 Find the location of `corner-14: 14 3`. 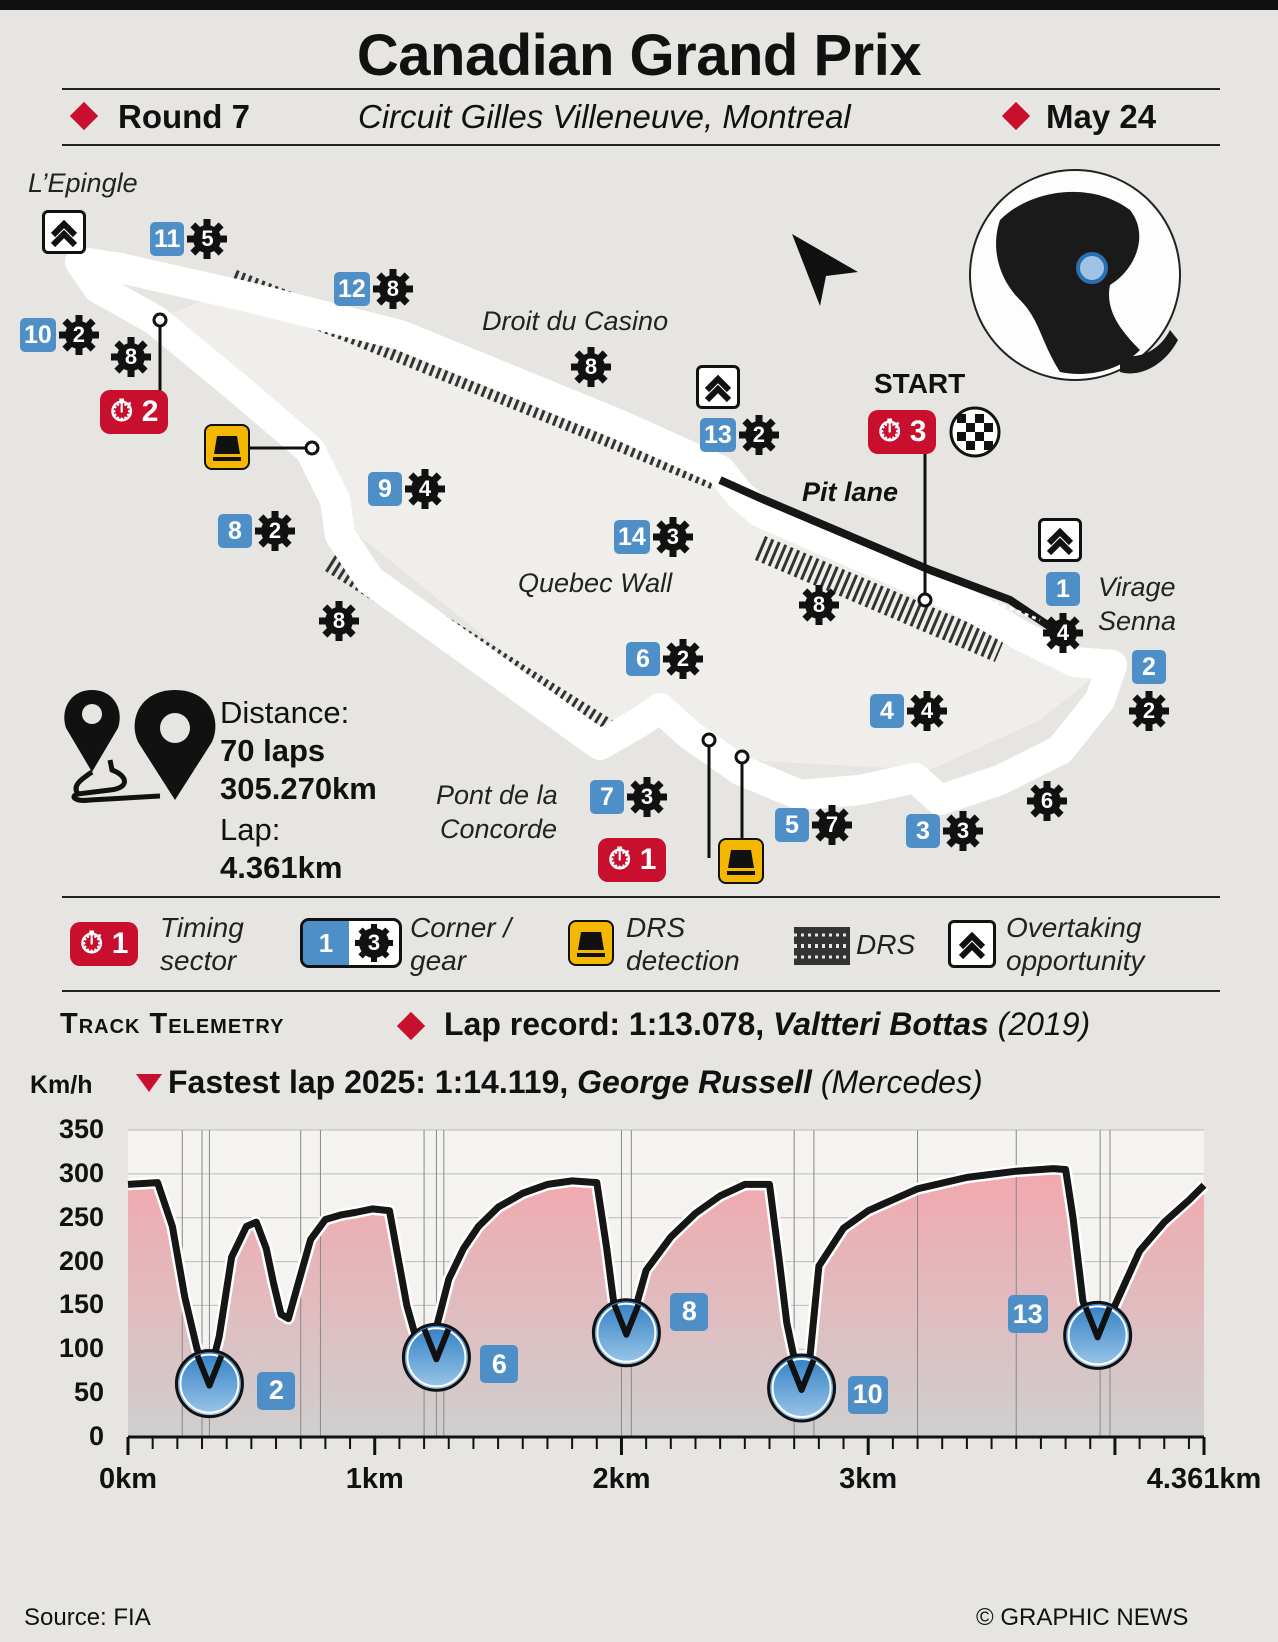

corner-14: 14 3 is located at coordinates (654, 537).